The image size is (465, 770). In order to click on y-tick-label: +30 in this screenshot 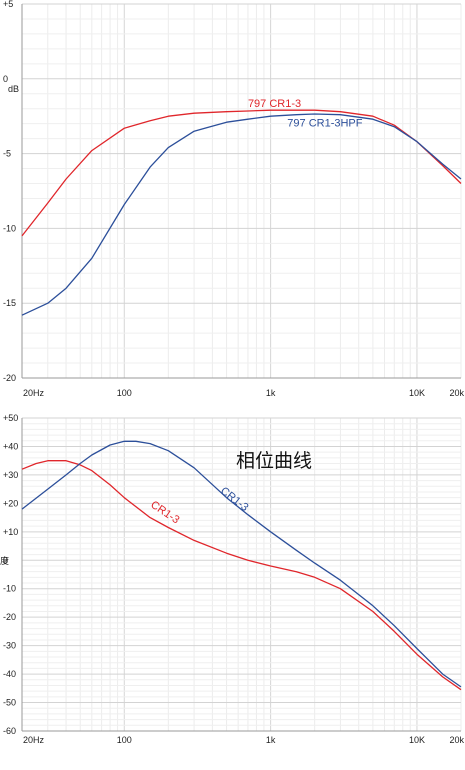, I will do `click(10, 475)`.